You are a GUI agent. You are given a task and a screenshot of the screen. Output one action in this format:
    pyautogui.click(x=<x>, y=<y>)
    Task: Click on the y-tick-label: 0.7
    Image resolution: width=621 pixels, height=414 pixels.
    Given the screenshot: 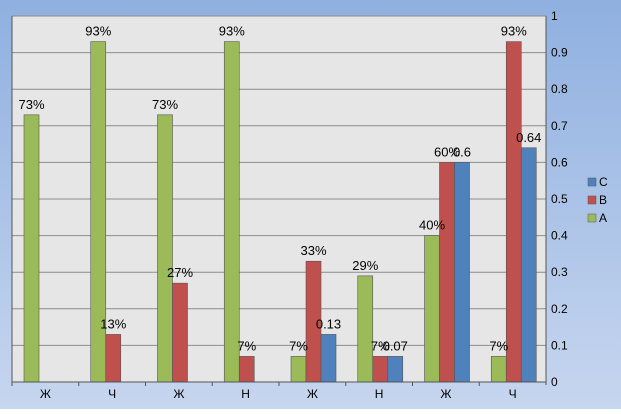 What is the action you would take?
    pyautogui.click(x=559, y=126)
    